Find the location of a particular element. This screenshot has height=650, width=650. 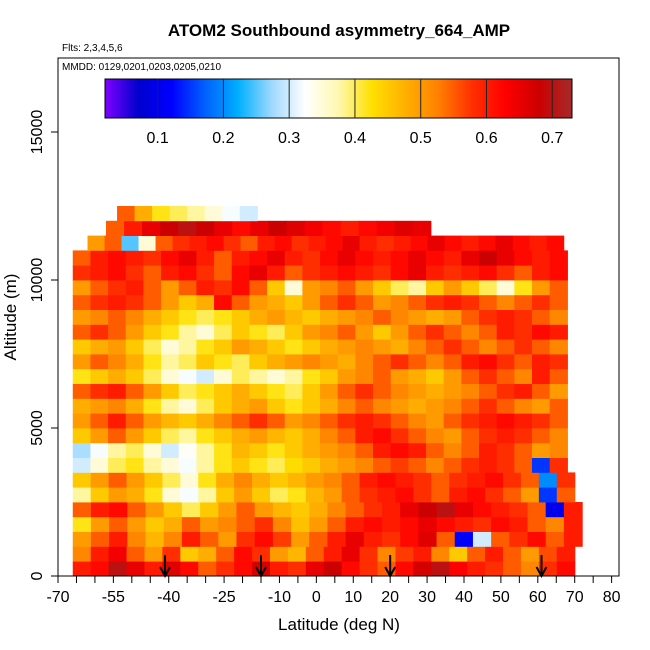

flights-subtitle: Flts: 2,3,4,5,6 is located at coordinates (92, 48).